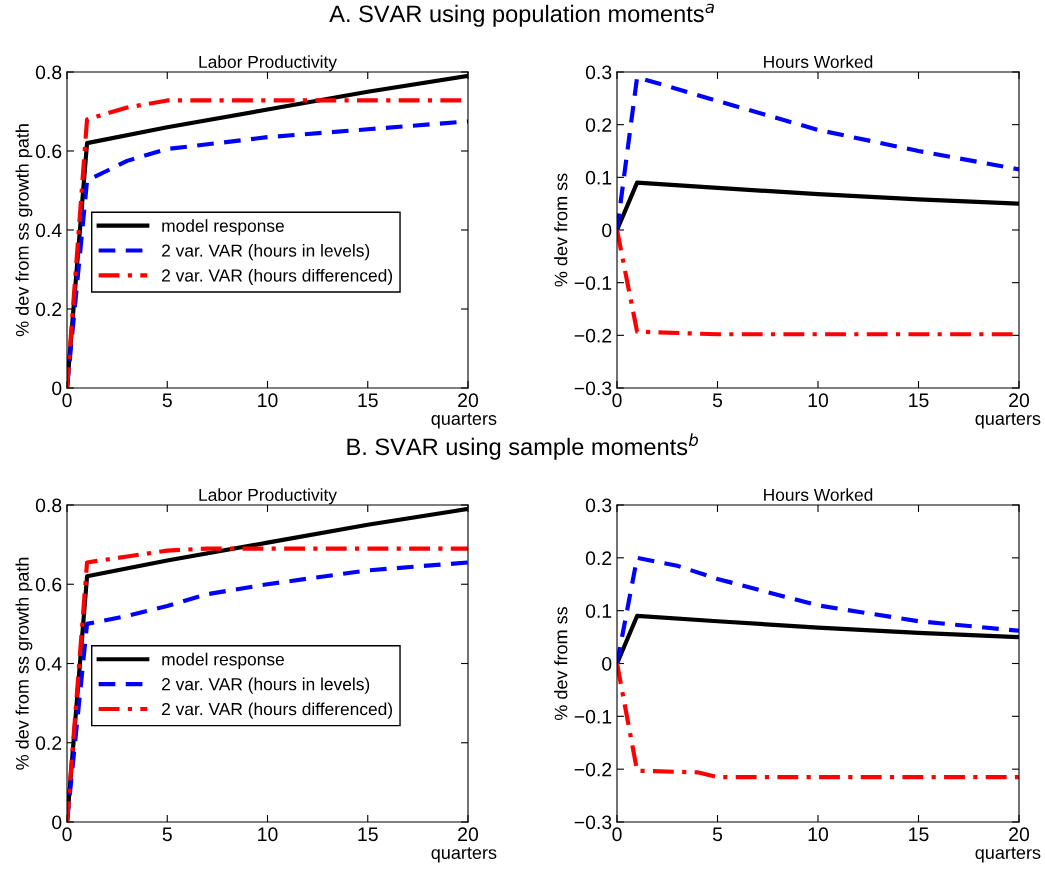  What do you see at coordinates (522, 446) in the screenshot?
I see `text: B. SVAR using sample moments$^{b}$` at bounding box center [522, 446].